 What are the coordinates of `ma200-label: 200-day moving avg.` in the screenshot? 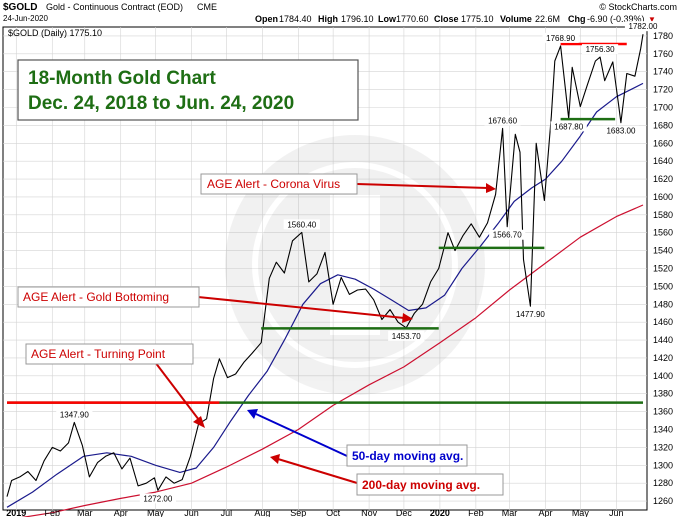 It's located at (421, 485).